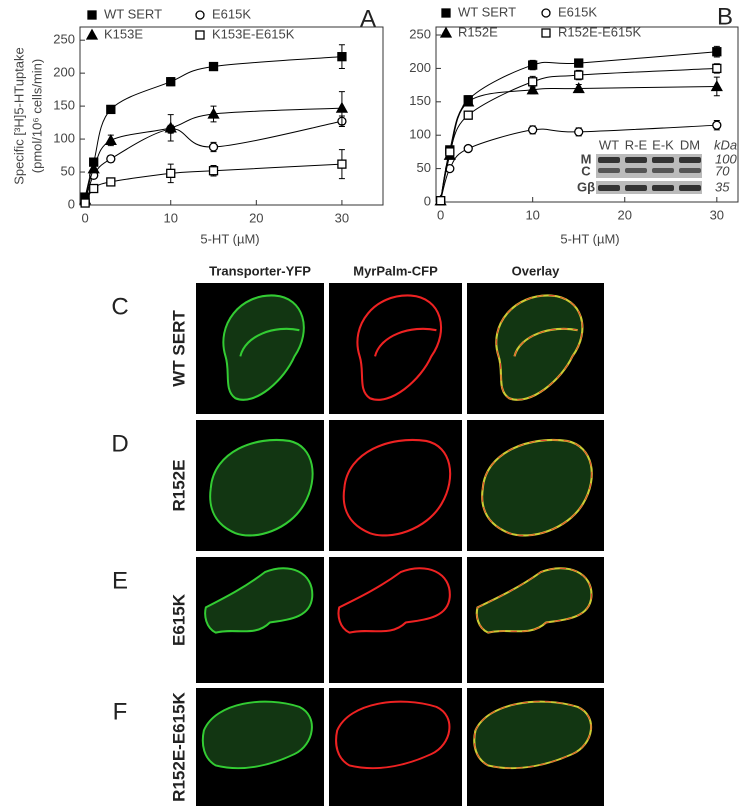 The height and width of the screenshot is (806, 745). I want to click on y-tick-label: 150, so click(420, 100).